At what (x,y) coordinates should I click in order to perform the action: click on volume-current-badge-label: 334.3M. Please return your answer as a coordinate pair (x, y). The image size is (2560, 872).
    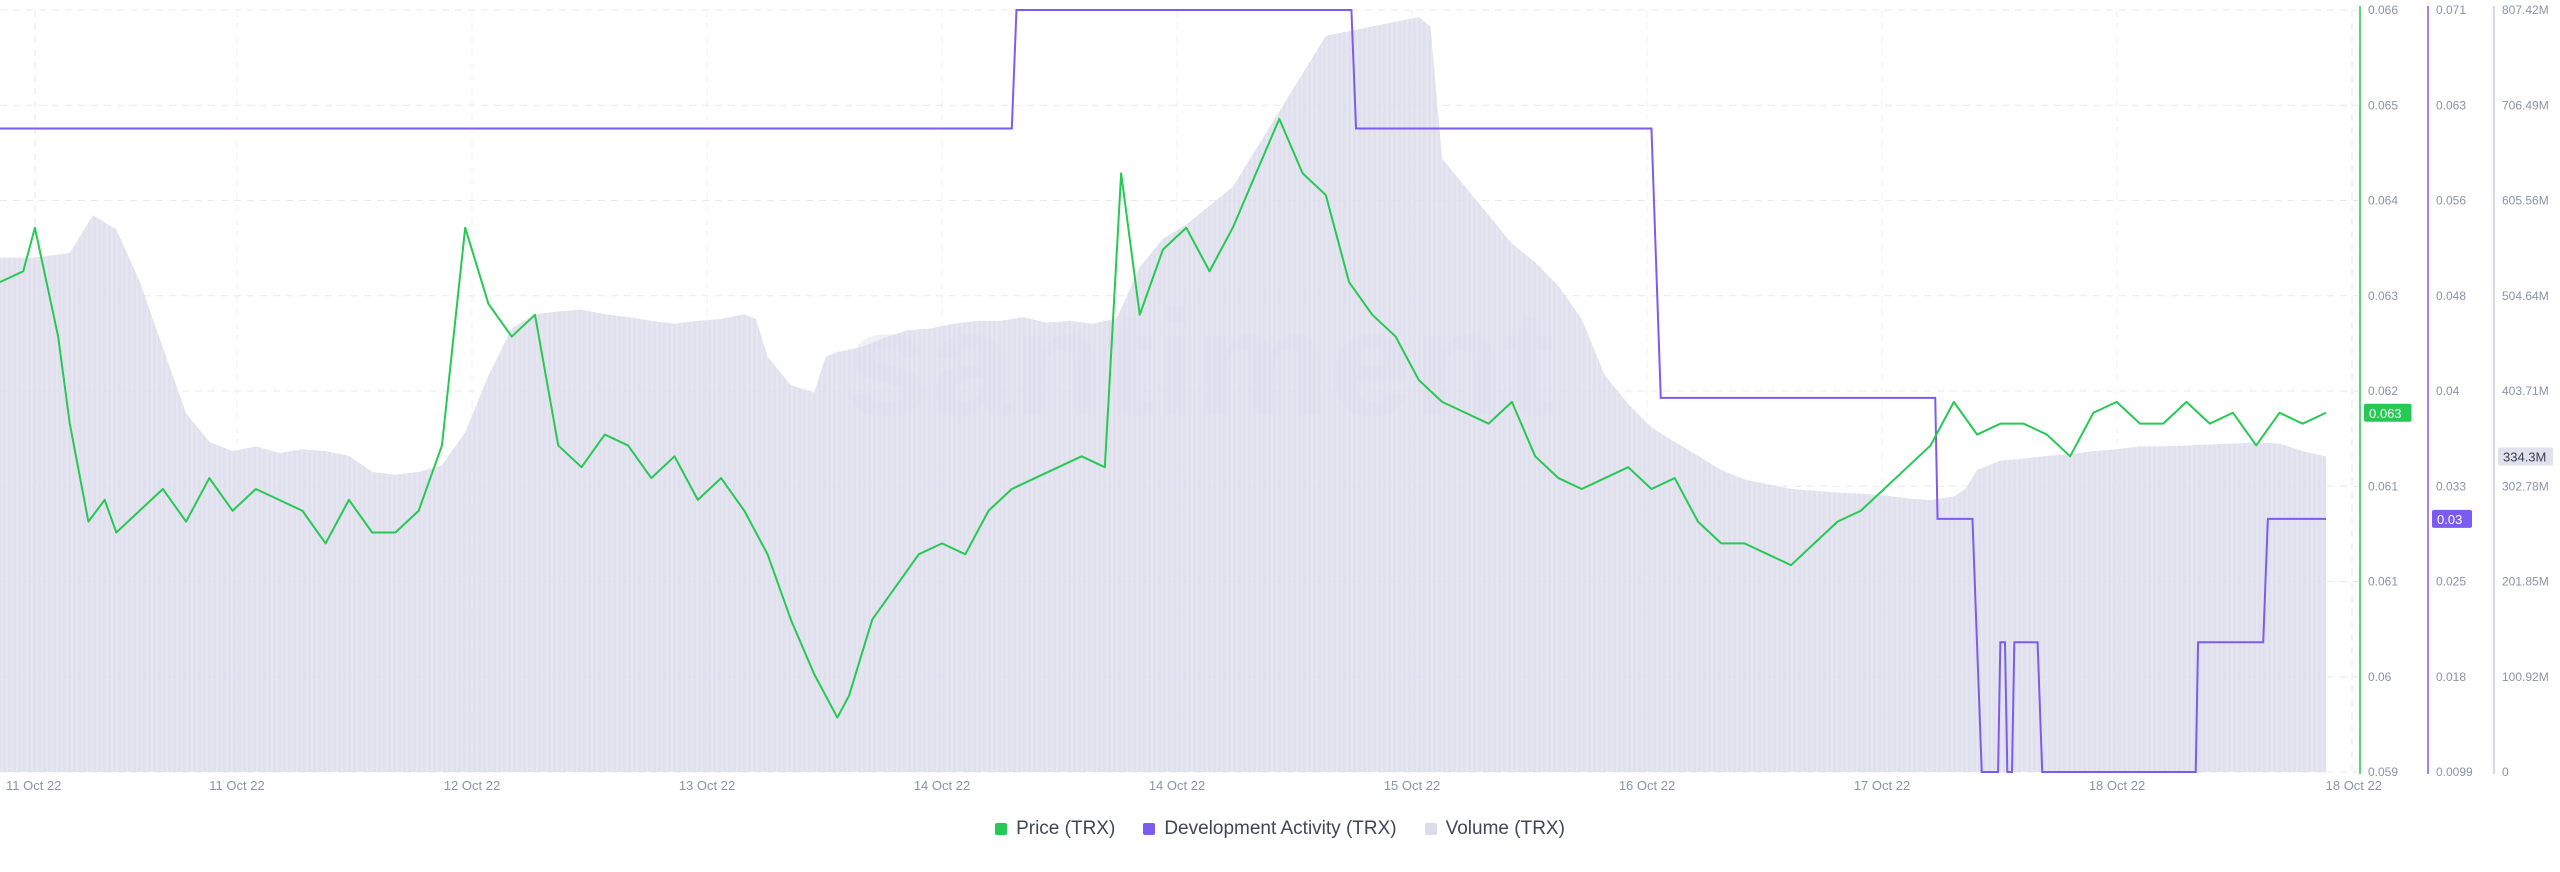
    Looking at the image, I should click on (2524, 457).